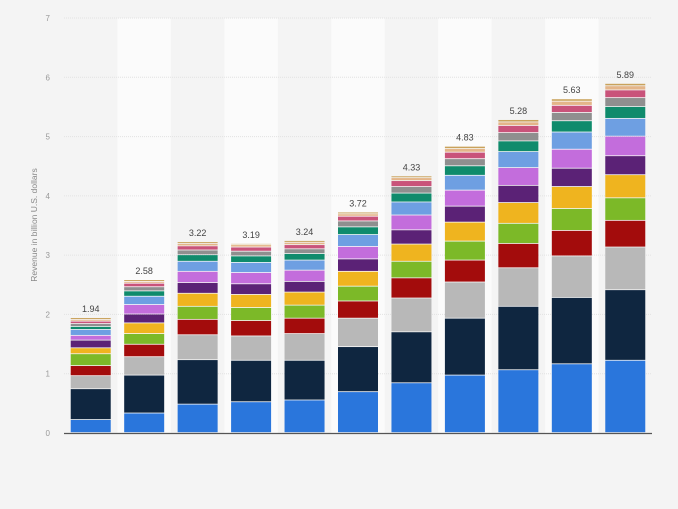 Image resolution: width=678 pixels, height=509 pixels. I want to click on total-data-label: 2.58, so click(144, 271).